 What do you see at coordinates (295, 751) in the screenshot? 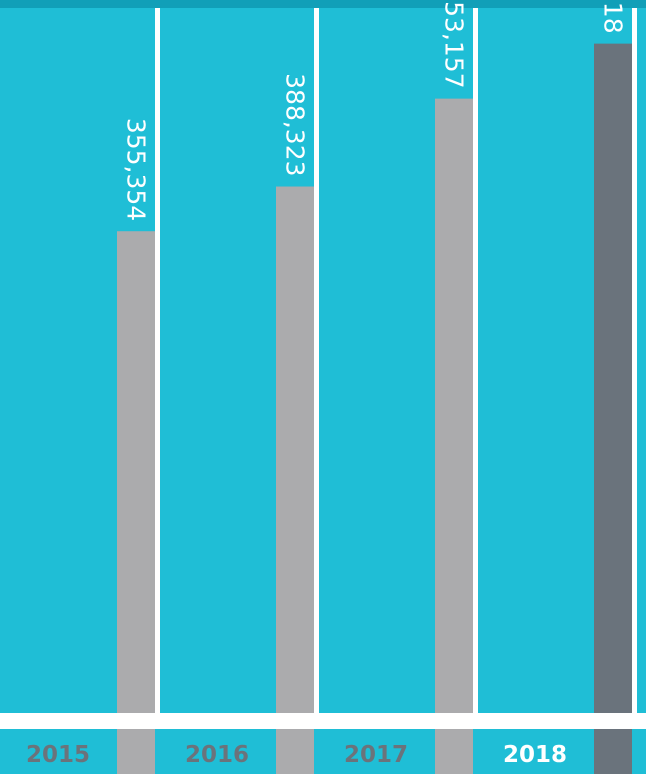
I see `bar-stub-2016` at bounding box center [295, 751].